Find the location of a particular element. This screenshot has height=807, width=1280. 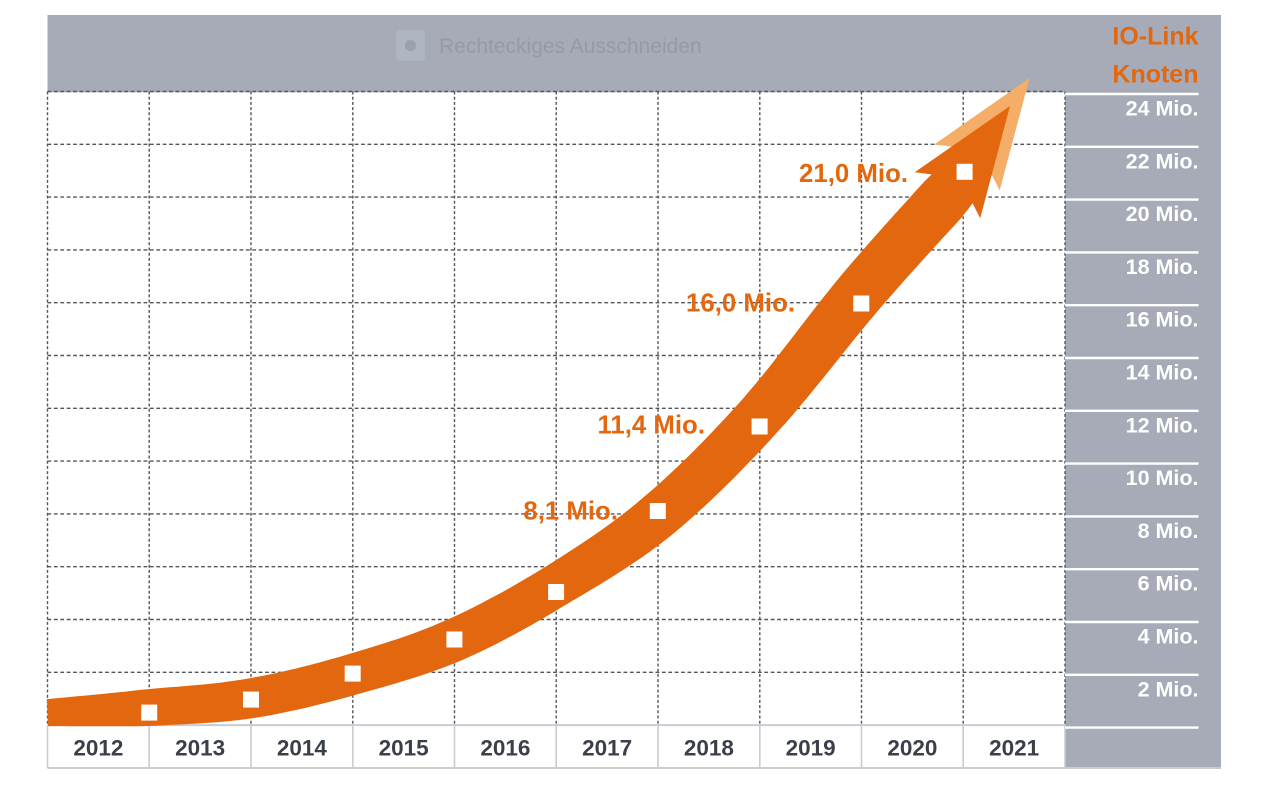

svg-text: 2 Mio. is located at coordinates (1168, 689).